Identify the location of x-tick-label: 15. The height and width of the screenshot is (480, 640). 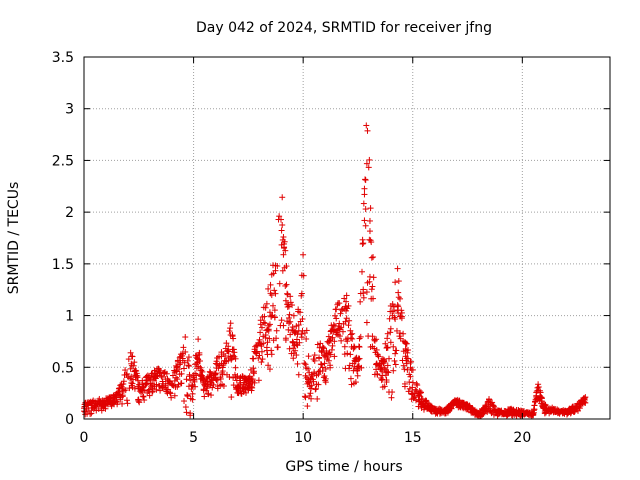
(413, 438).